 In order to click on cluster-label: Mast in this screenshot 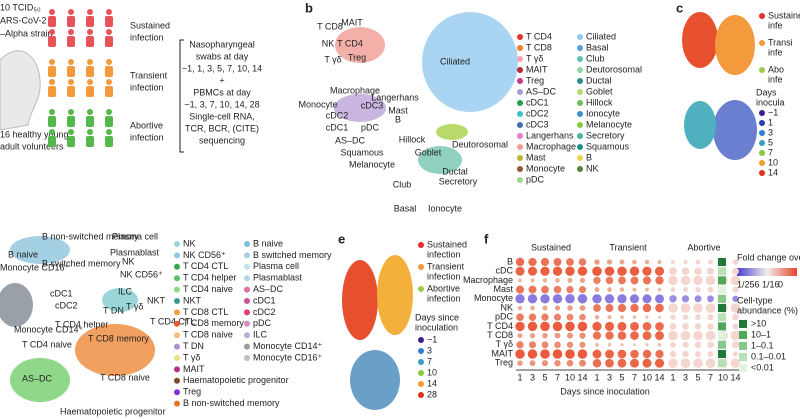, I will do `click(398, 110)`.